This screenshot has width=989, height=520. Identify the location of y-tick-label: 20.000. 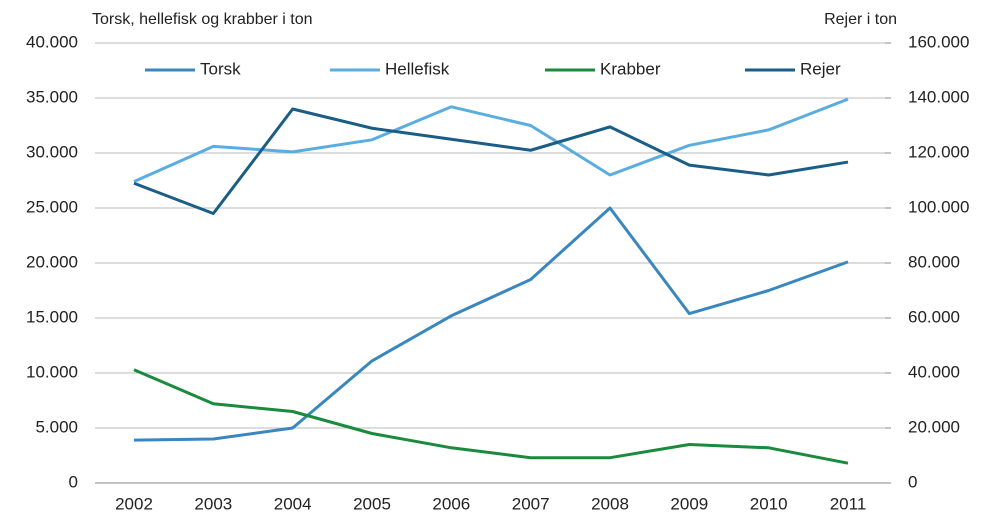
(52, 261).